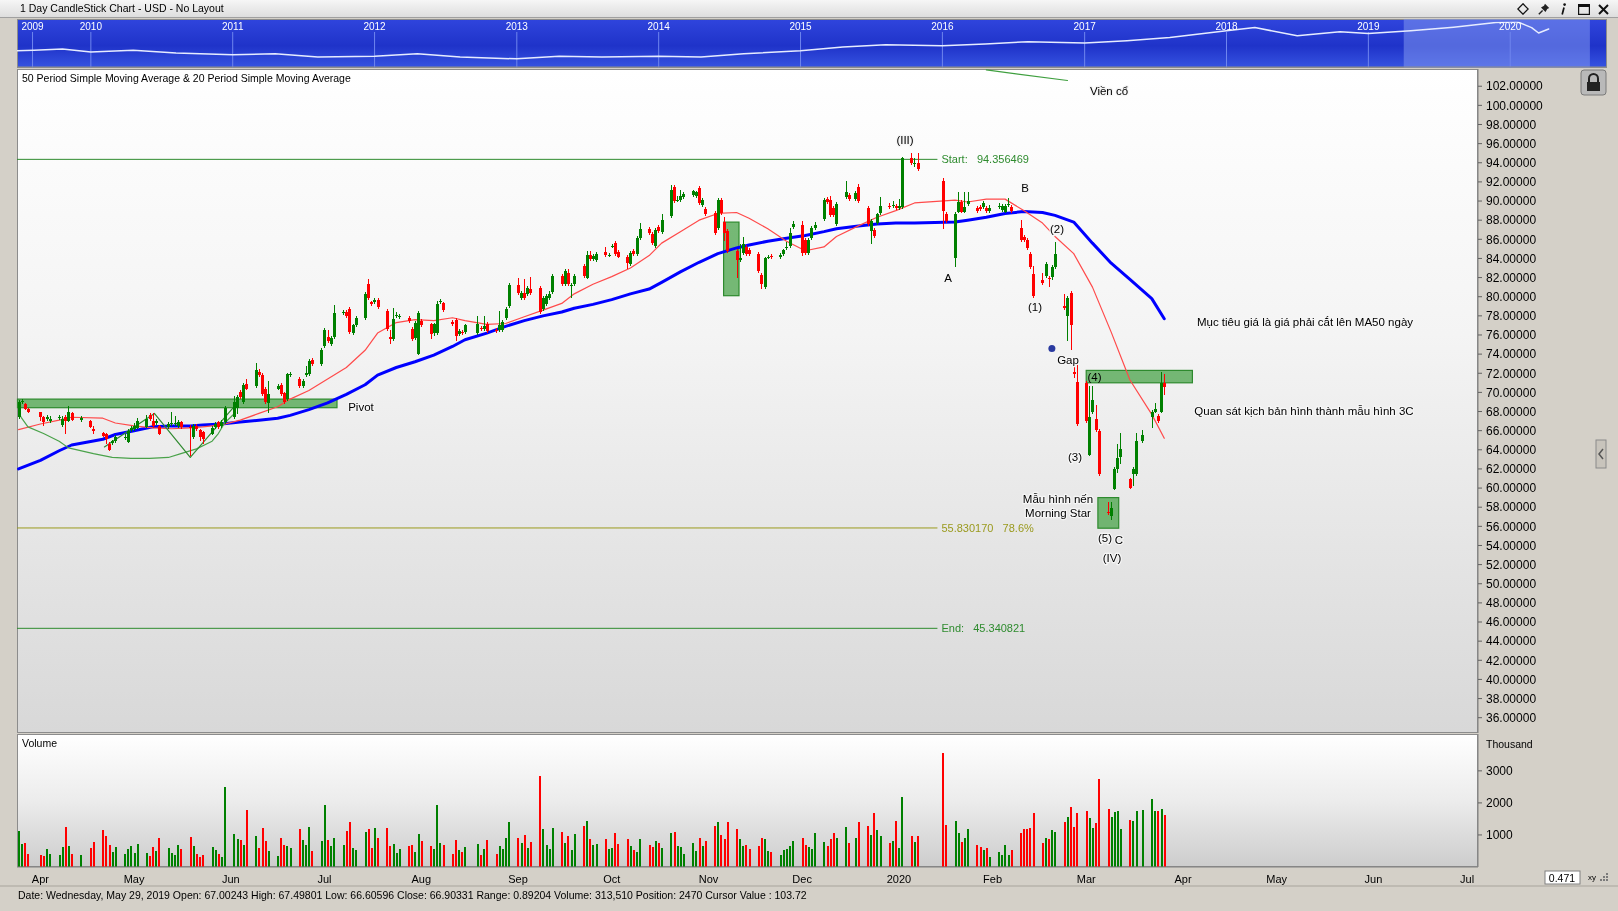 This screenshot has width=1618, height=911. What do you see at coordinates (1511, 488) in the screenshot?
I see `y-tick-label: 60.00000` at bounding box center [1511, 488].